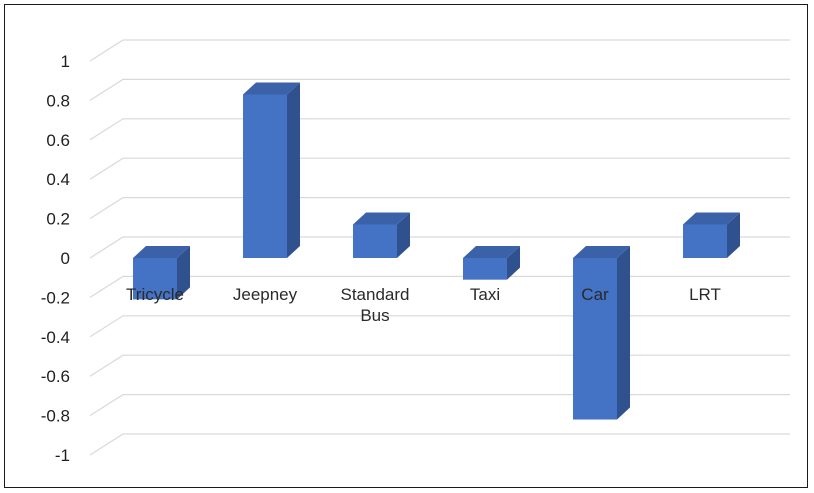 This screenshot has width=814, height=493. What do you see at coordinates (58, 100) in the screenshot?
I see `y-tick-label: 0.8` at bounding box center [58, 100].